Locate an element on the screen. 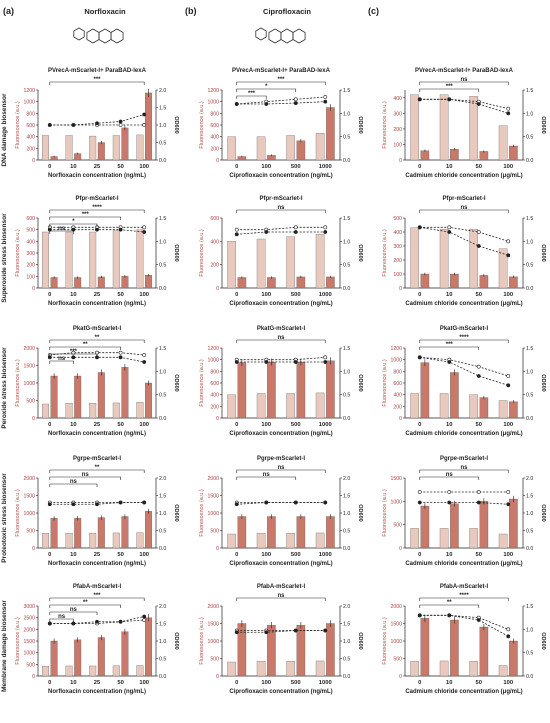  x-axis-label: Norfloxacin concentration (ng/mL) is located at coordinates (97, 692).